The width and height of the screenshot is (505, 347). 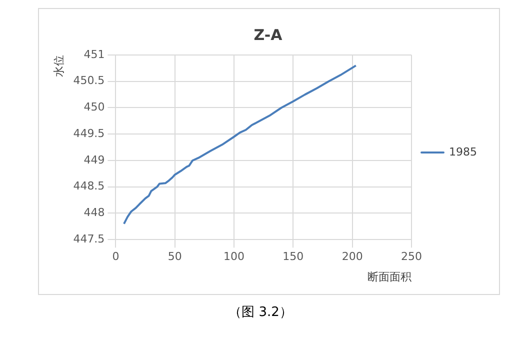 I want to click on text: （图 3.2）, so click(x=261, y=312).